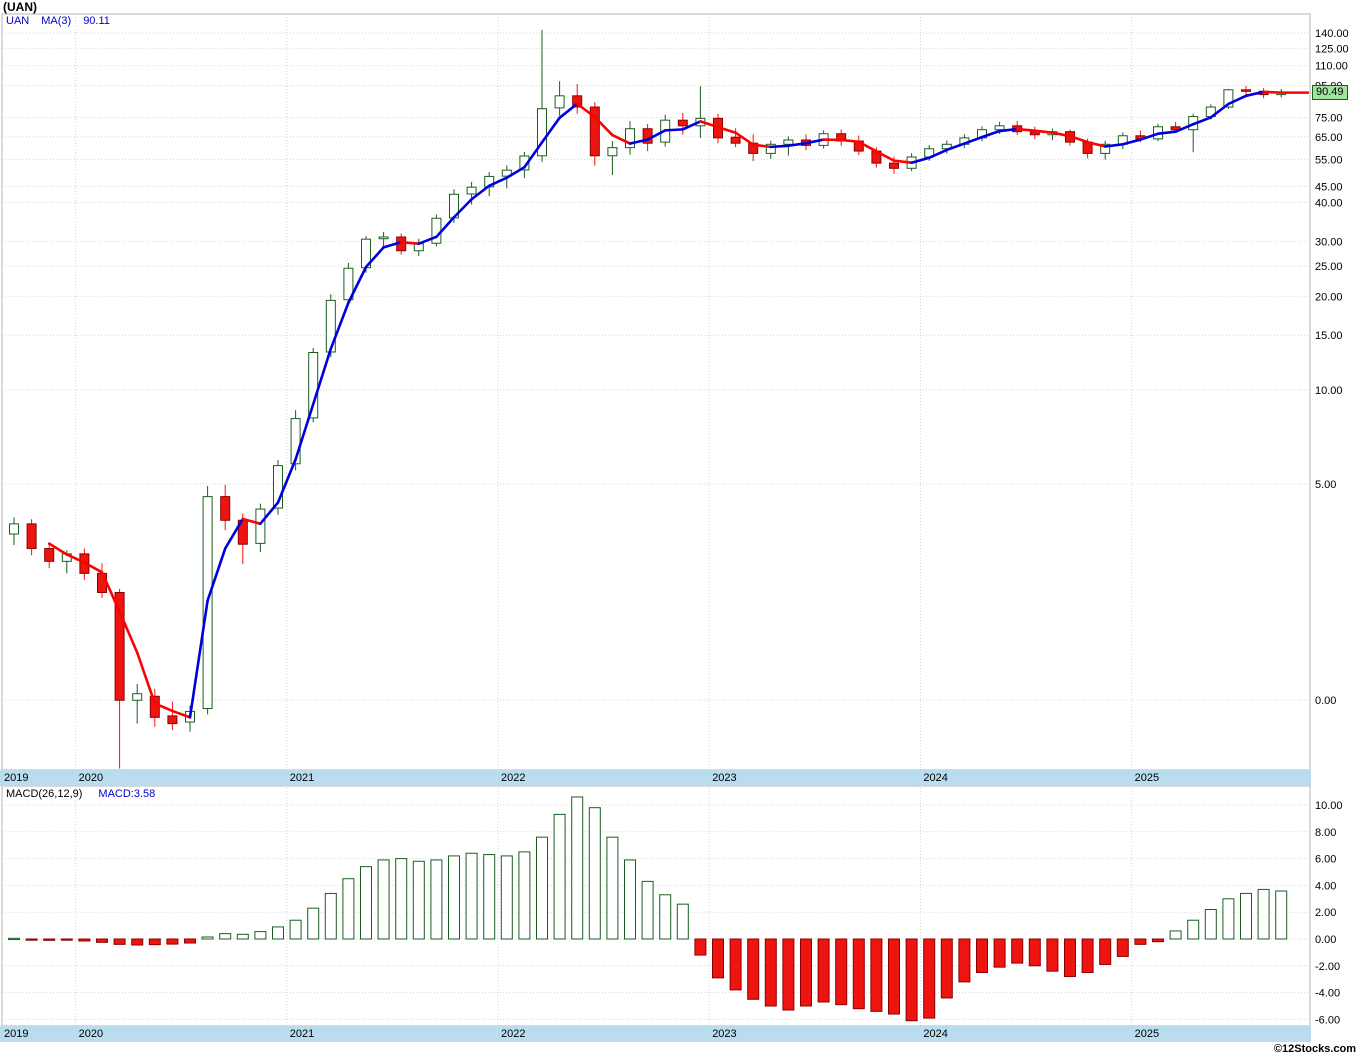  Describe the element at coordinates (91, 778) in the screenshot. I see `year-label: 2020` at that location.